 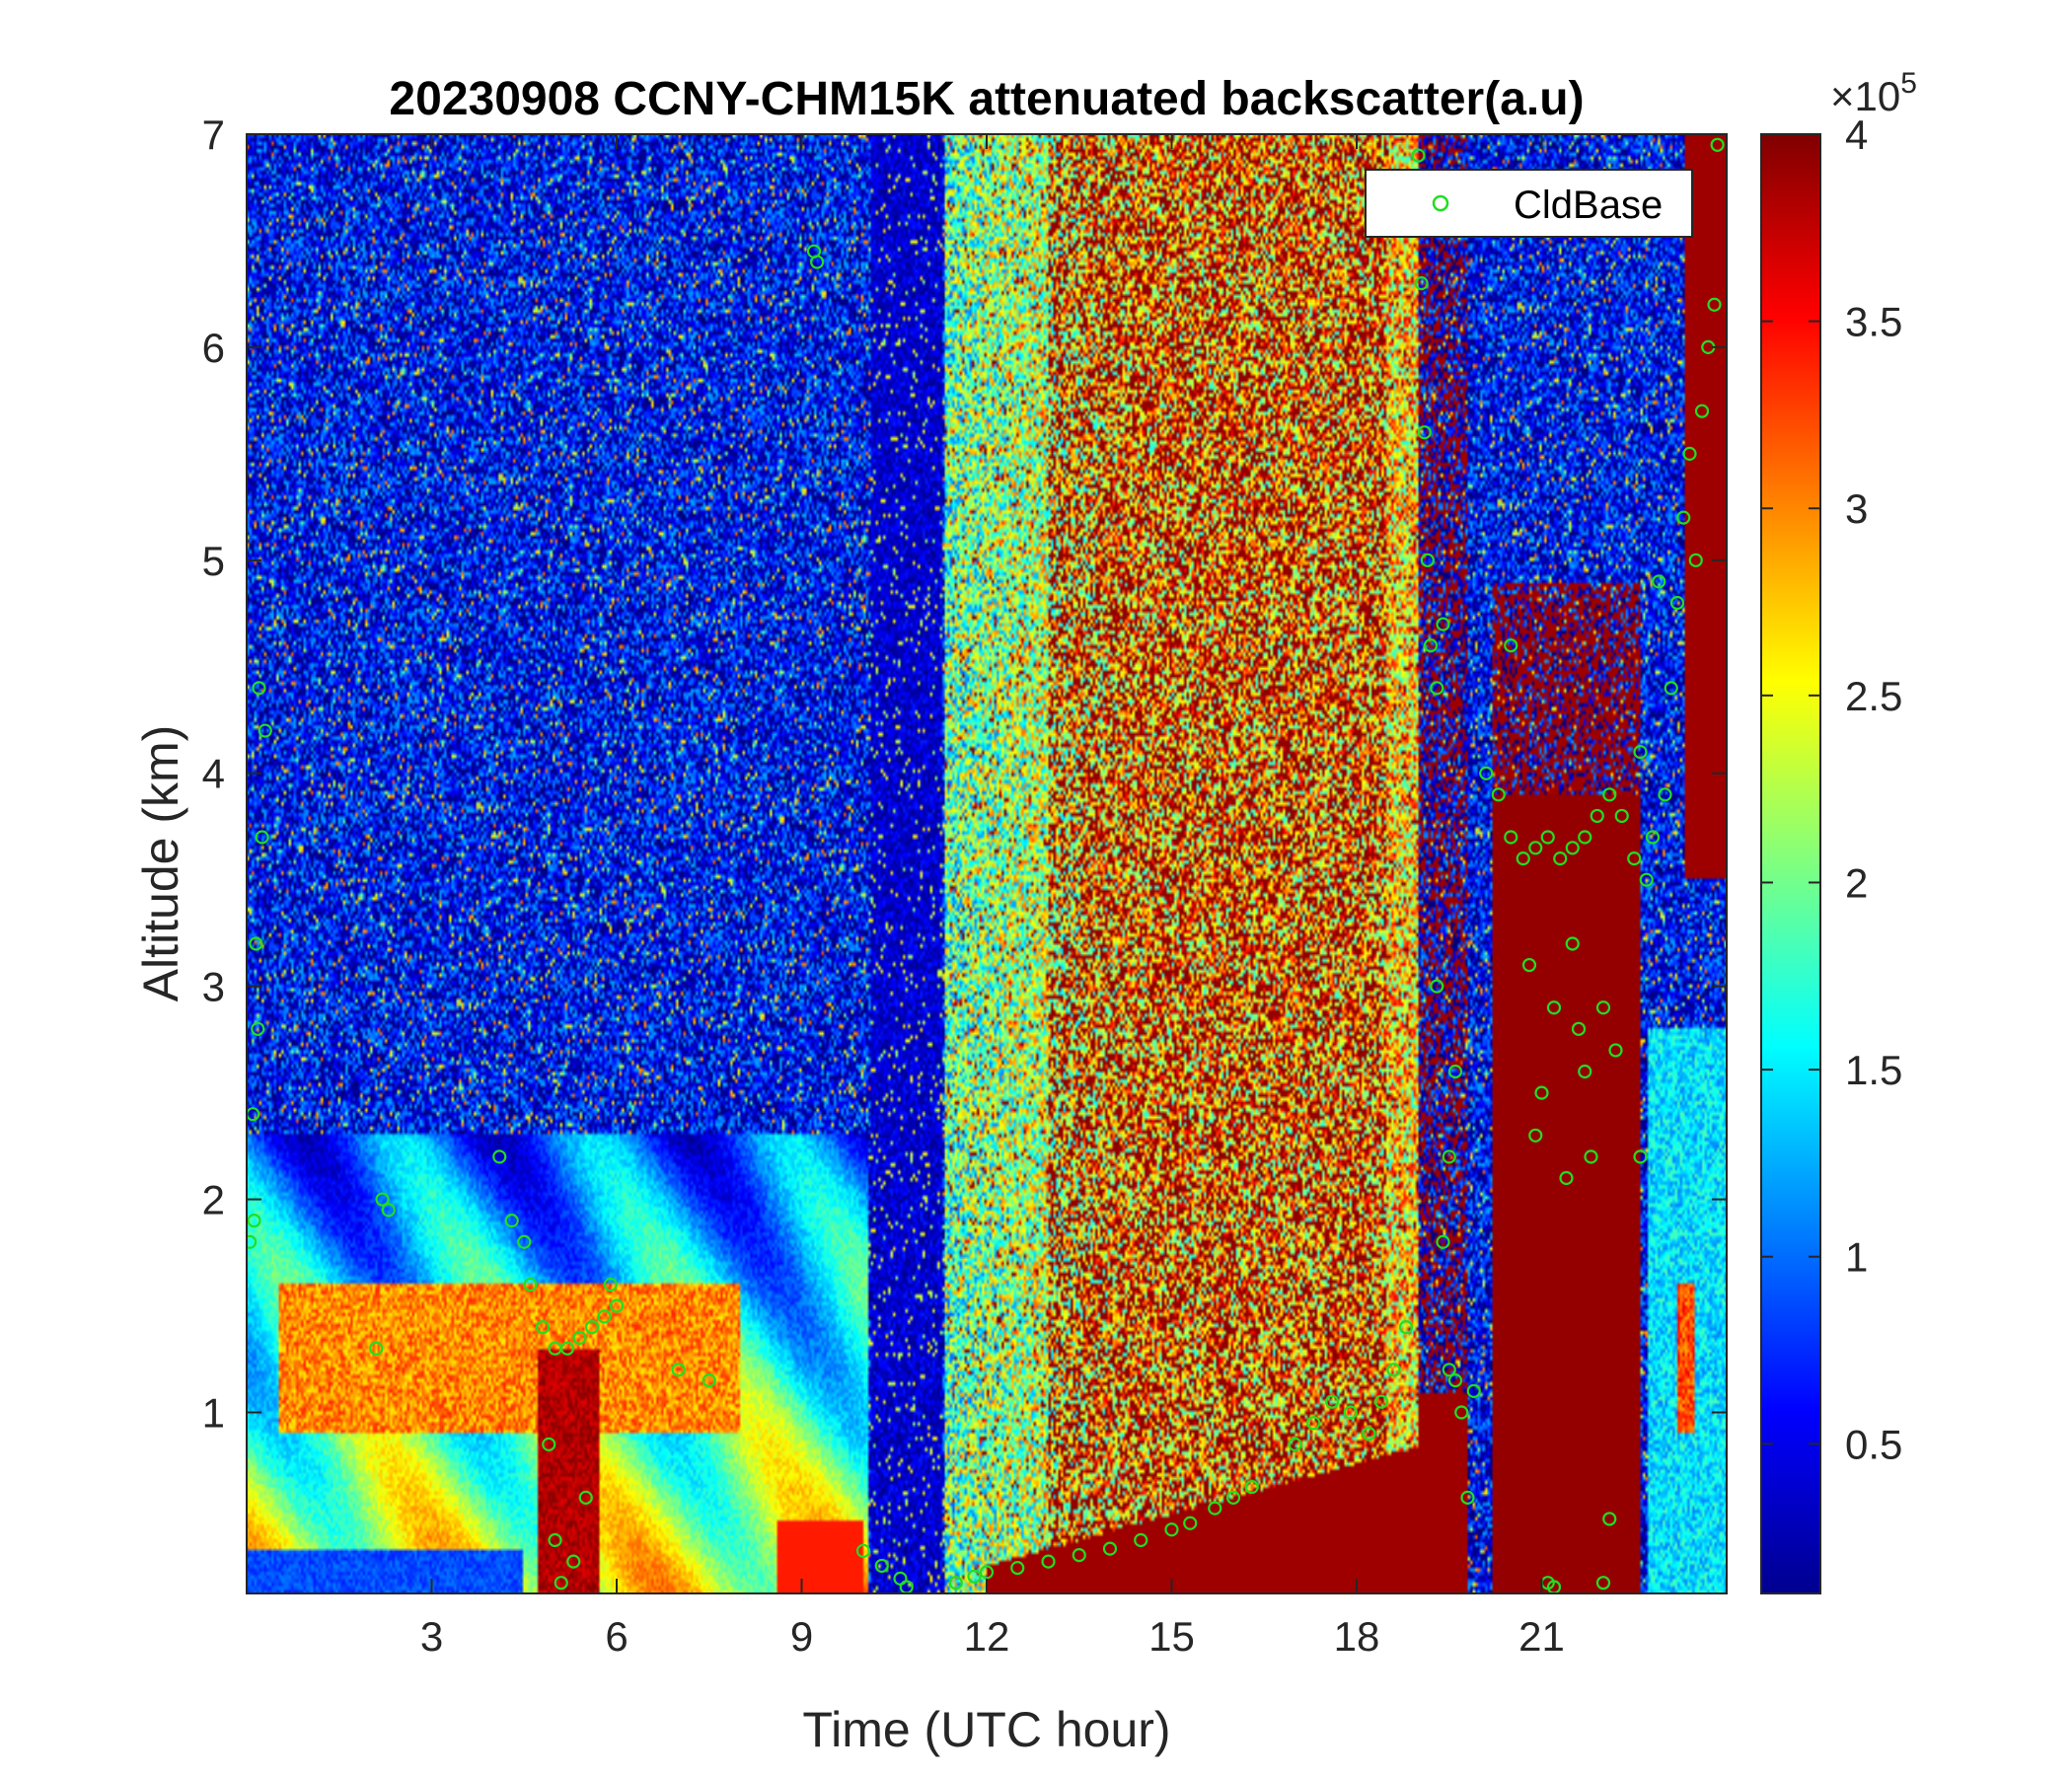 What do you see at coordinates (1857, 135) in the screenshot?
I see `colorbar-tick-label: 4` at bounding box center [1857, 135].